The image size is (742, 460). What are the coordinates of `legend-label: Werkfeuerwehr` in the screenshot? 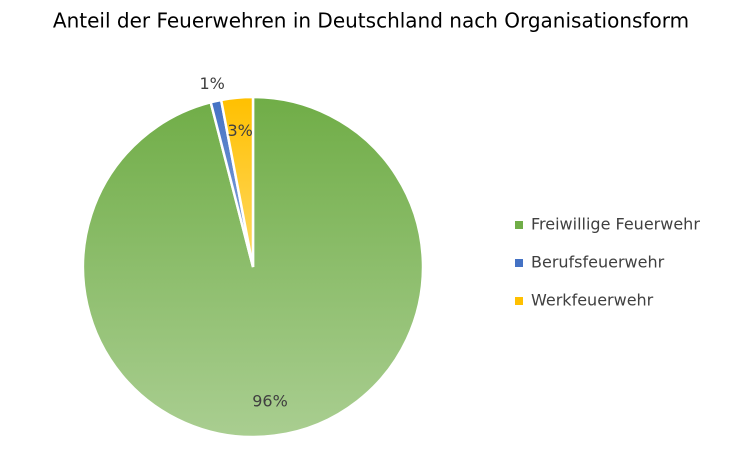 It's located at (592, 300).